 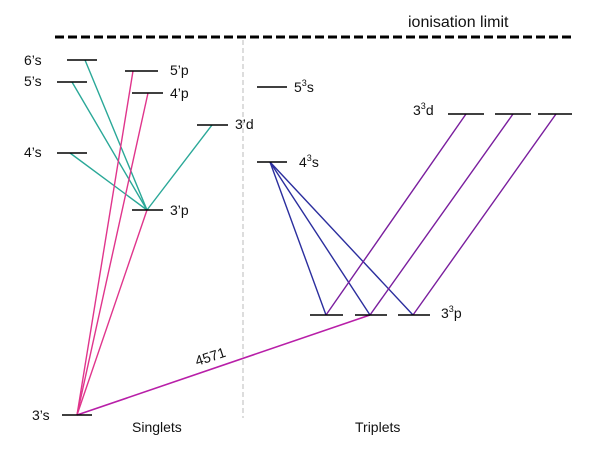 I want to click on triplet-s-to-p-transitions, so click(x=341, y=238).